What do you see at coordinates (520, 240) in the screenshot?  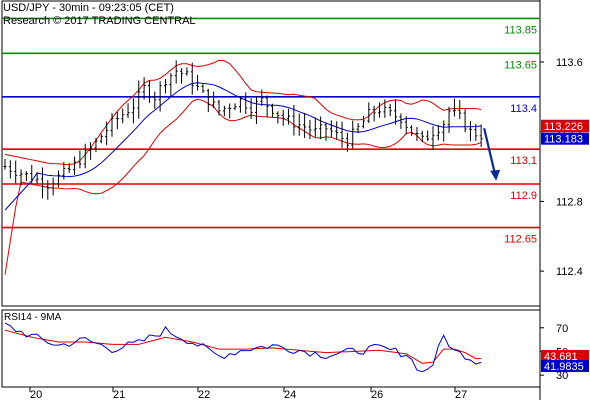 I see `level-label-112-65: 112.65` at bounding box center [520, 240].